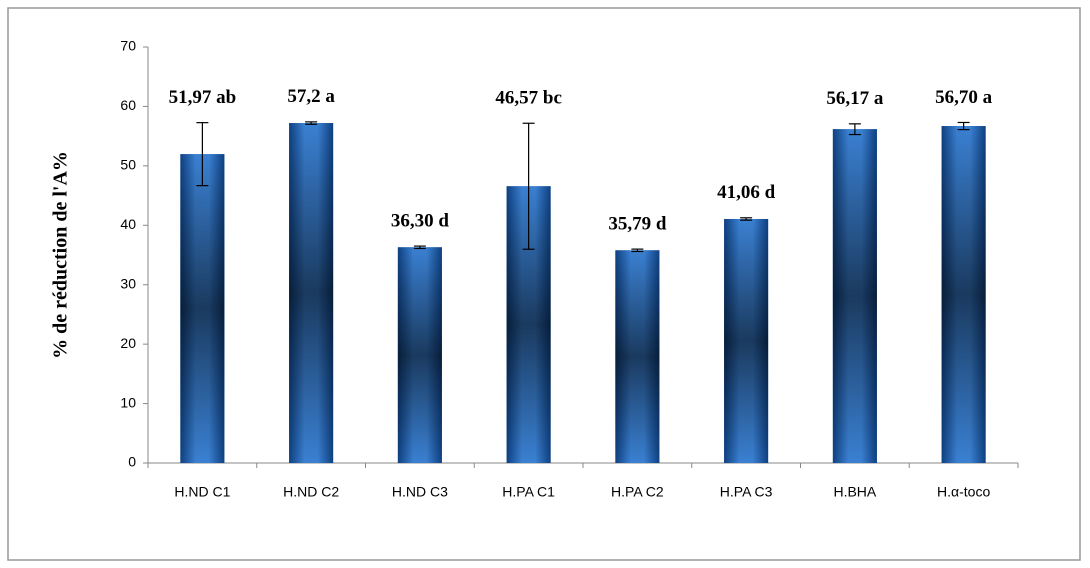  I want to click on y-tick-label: 40, so click(128, 224).